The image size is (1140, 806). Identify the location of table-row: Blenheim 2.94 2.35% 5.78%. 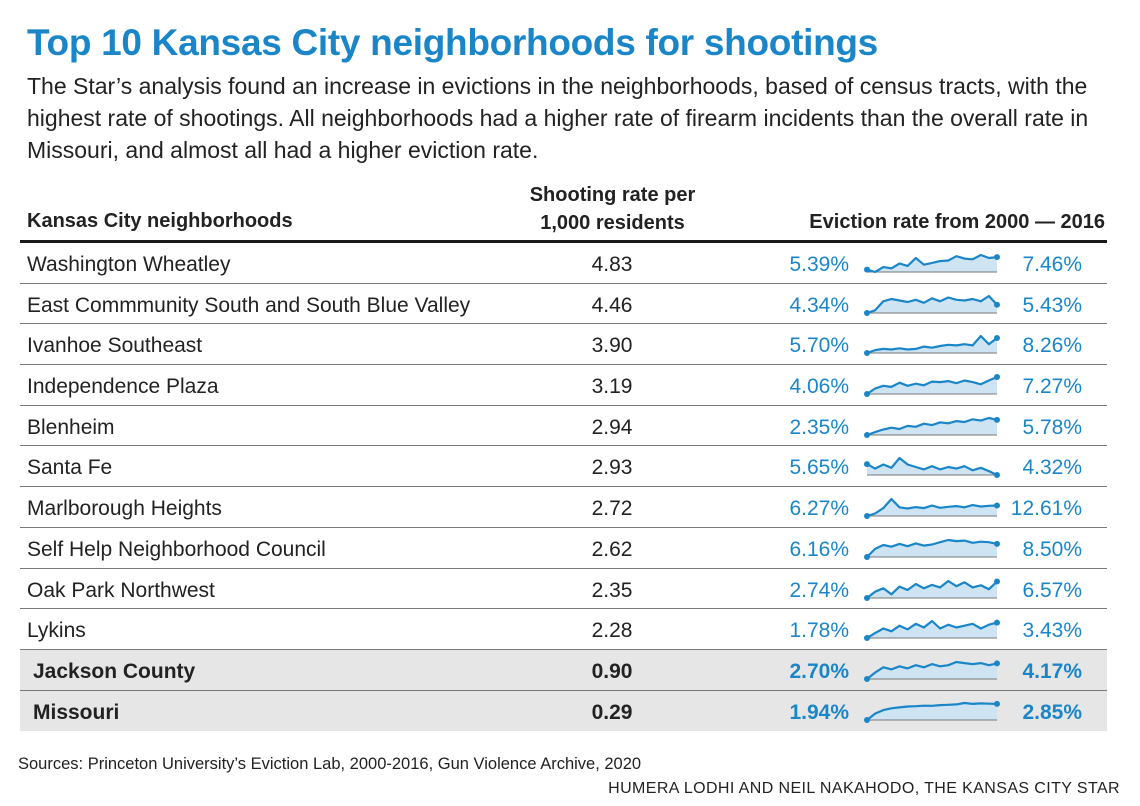
(563, 426).